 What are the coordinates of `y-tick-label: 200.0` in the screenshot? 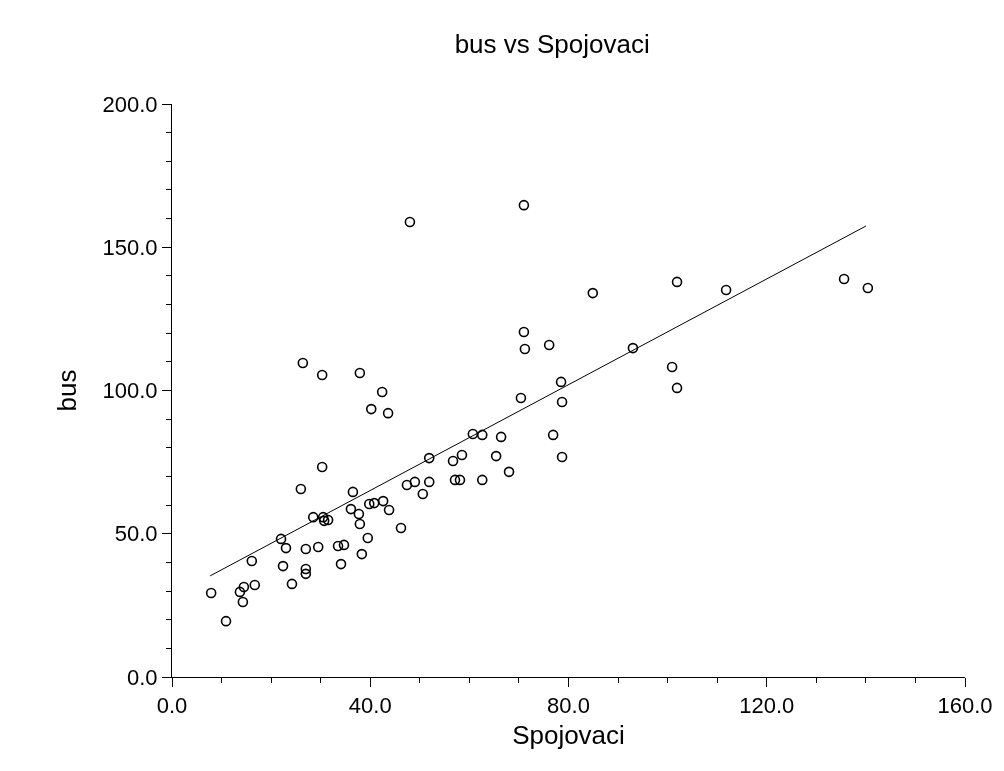 It's located at (130, 104).